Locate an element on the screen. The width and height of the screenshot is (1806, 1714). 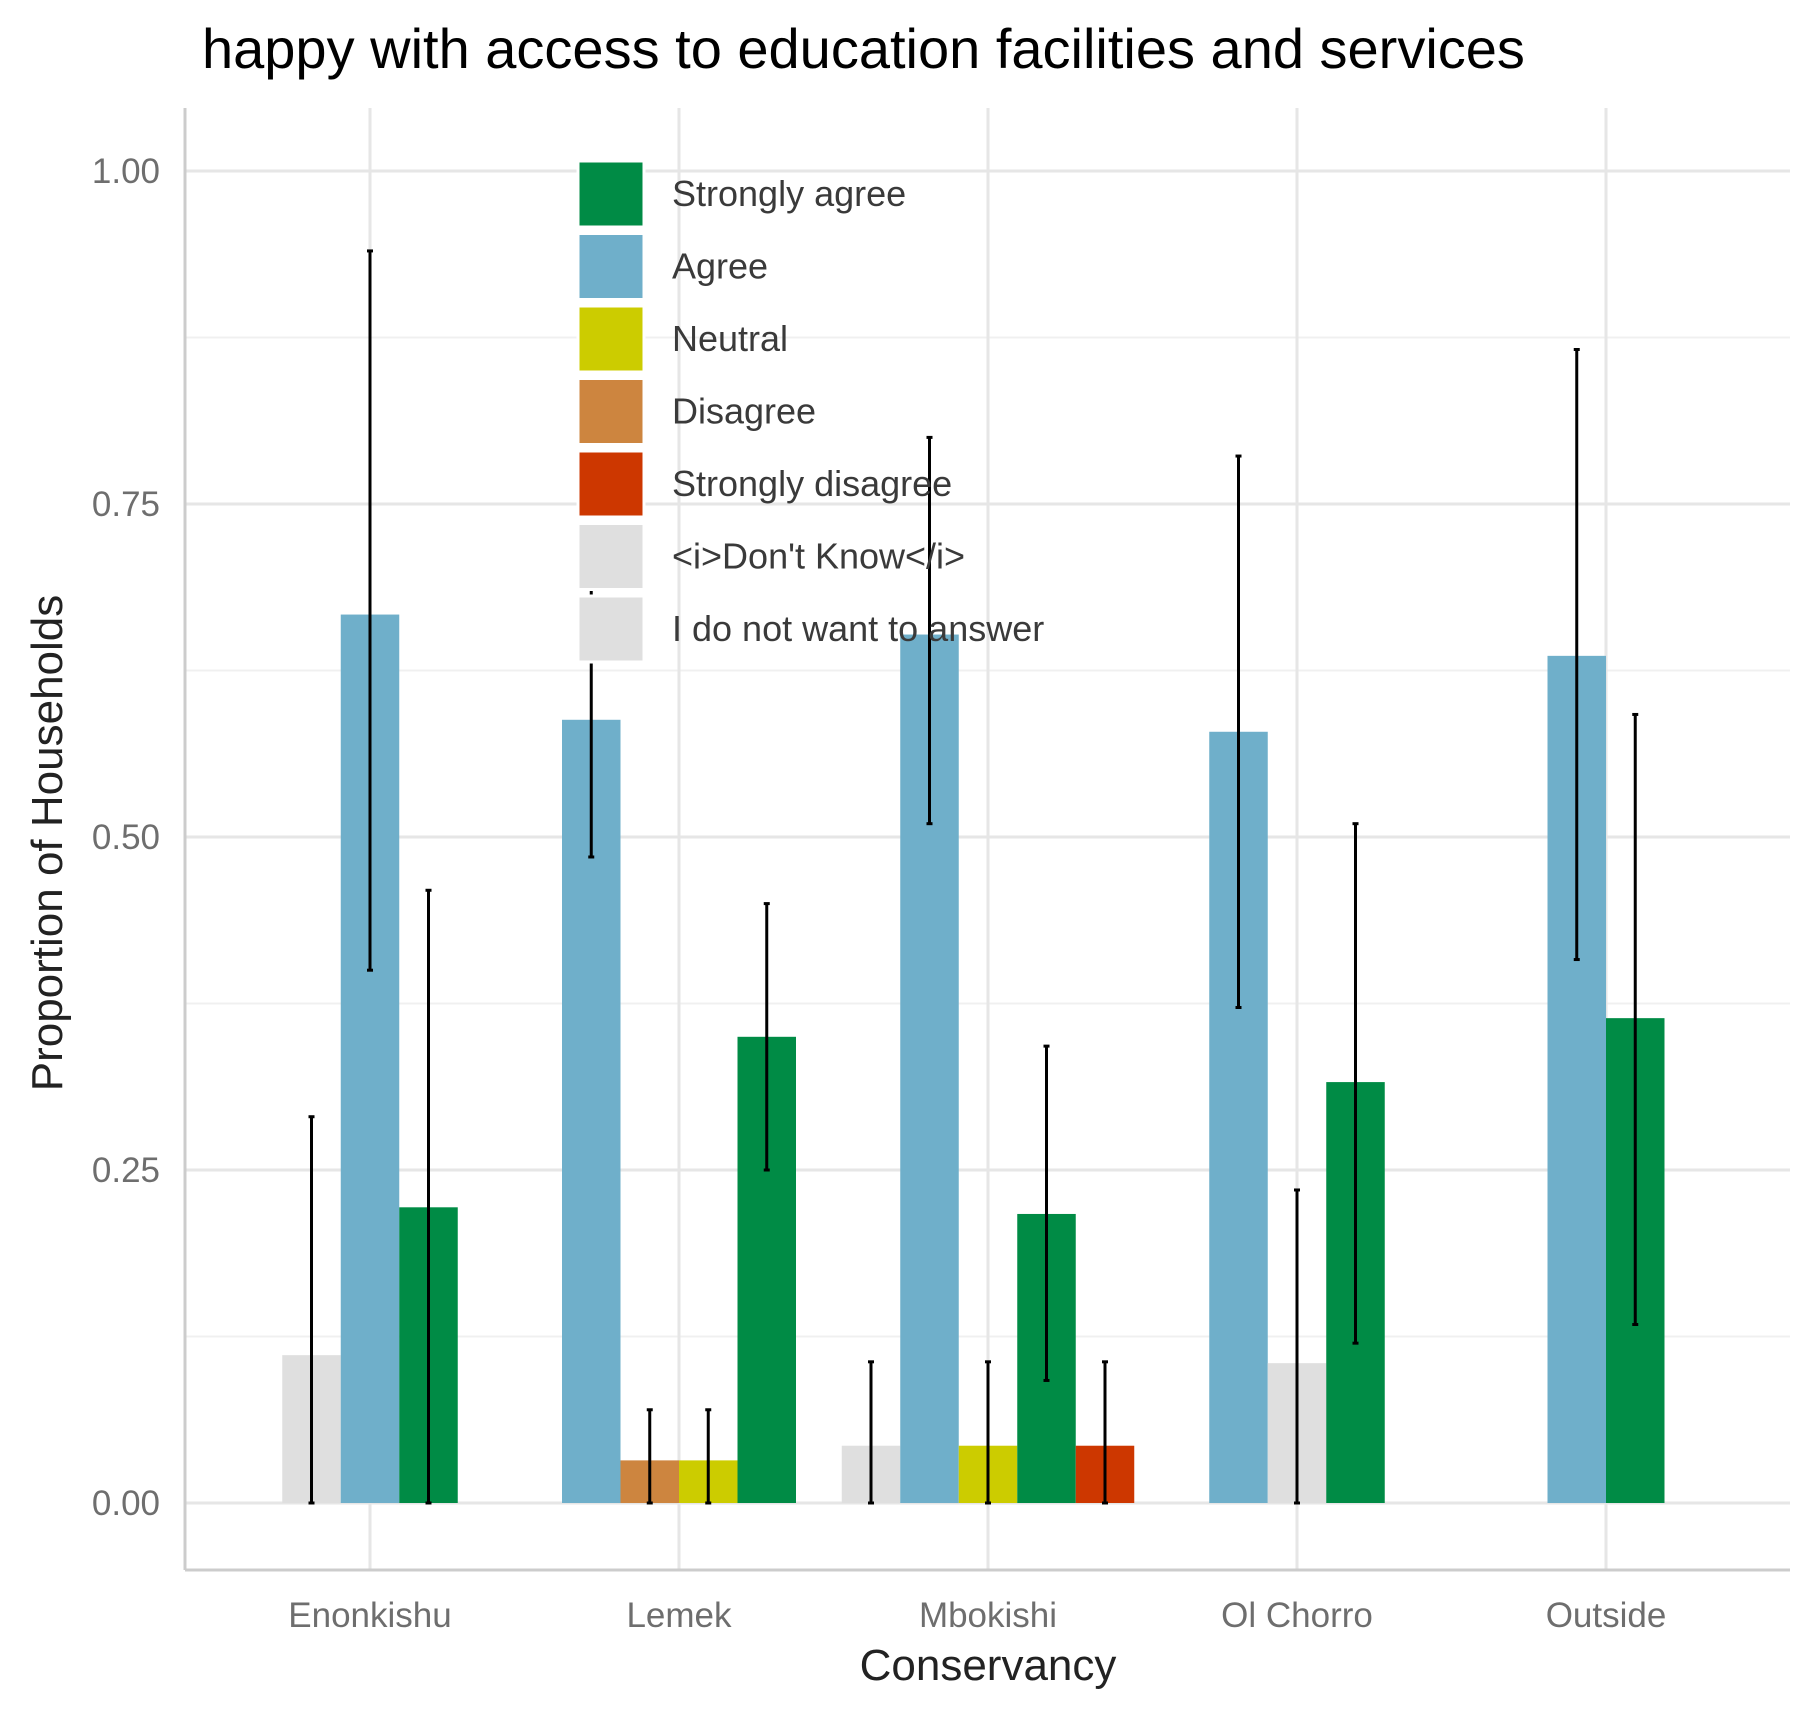
y-tick-label: 1.00 is located at coordinates (126, 171).